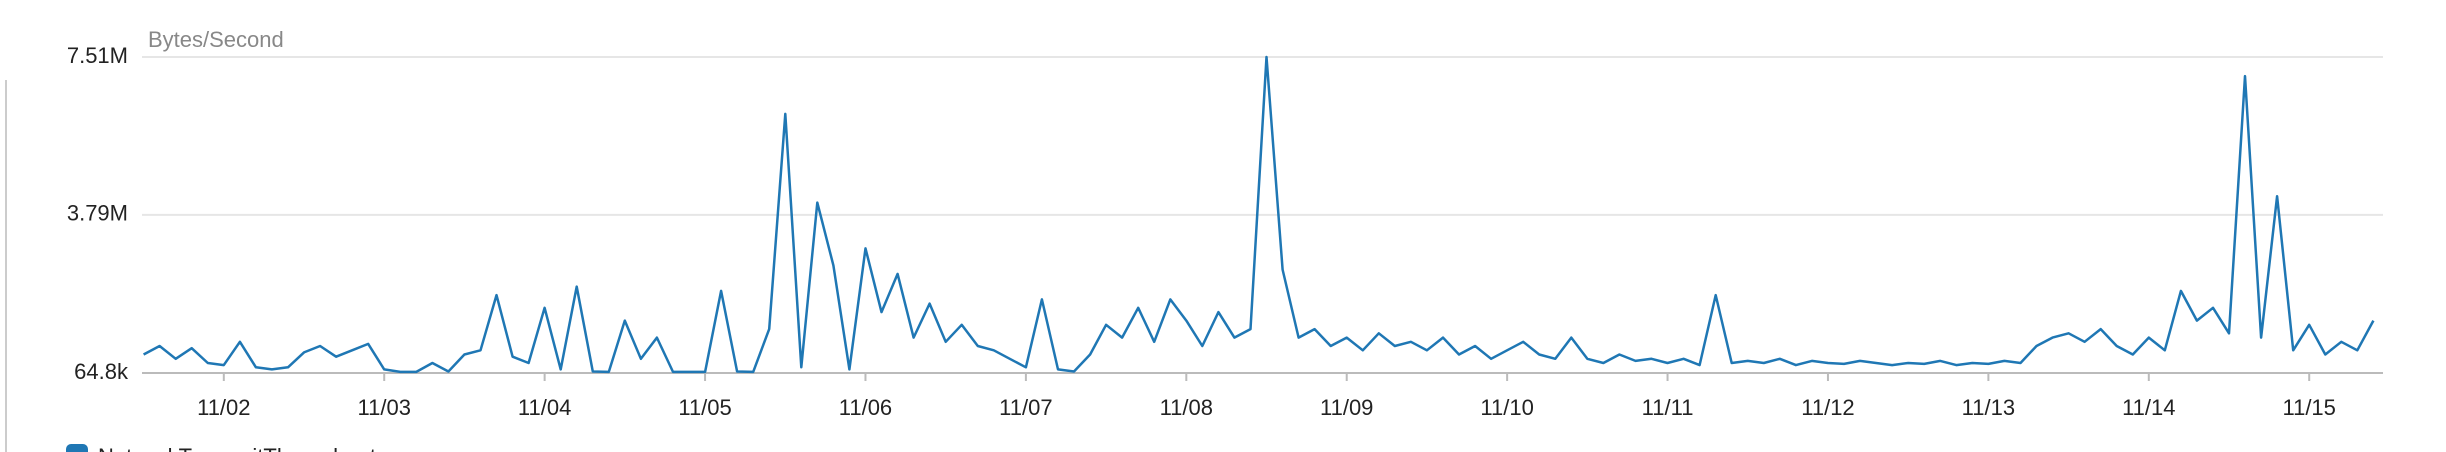 Image resolution: width=2446 pixels, height=452 pixels. Describe the element at coordinates (97, 55) in the screenshot. I see `y-tick-label: 7.51M` at that location.